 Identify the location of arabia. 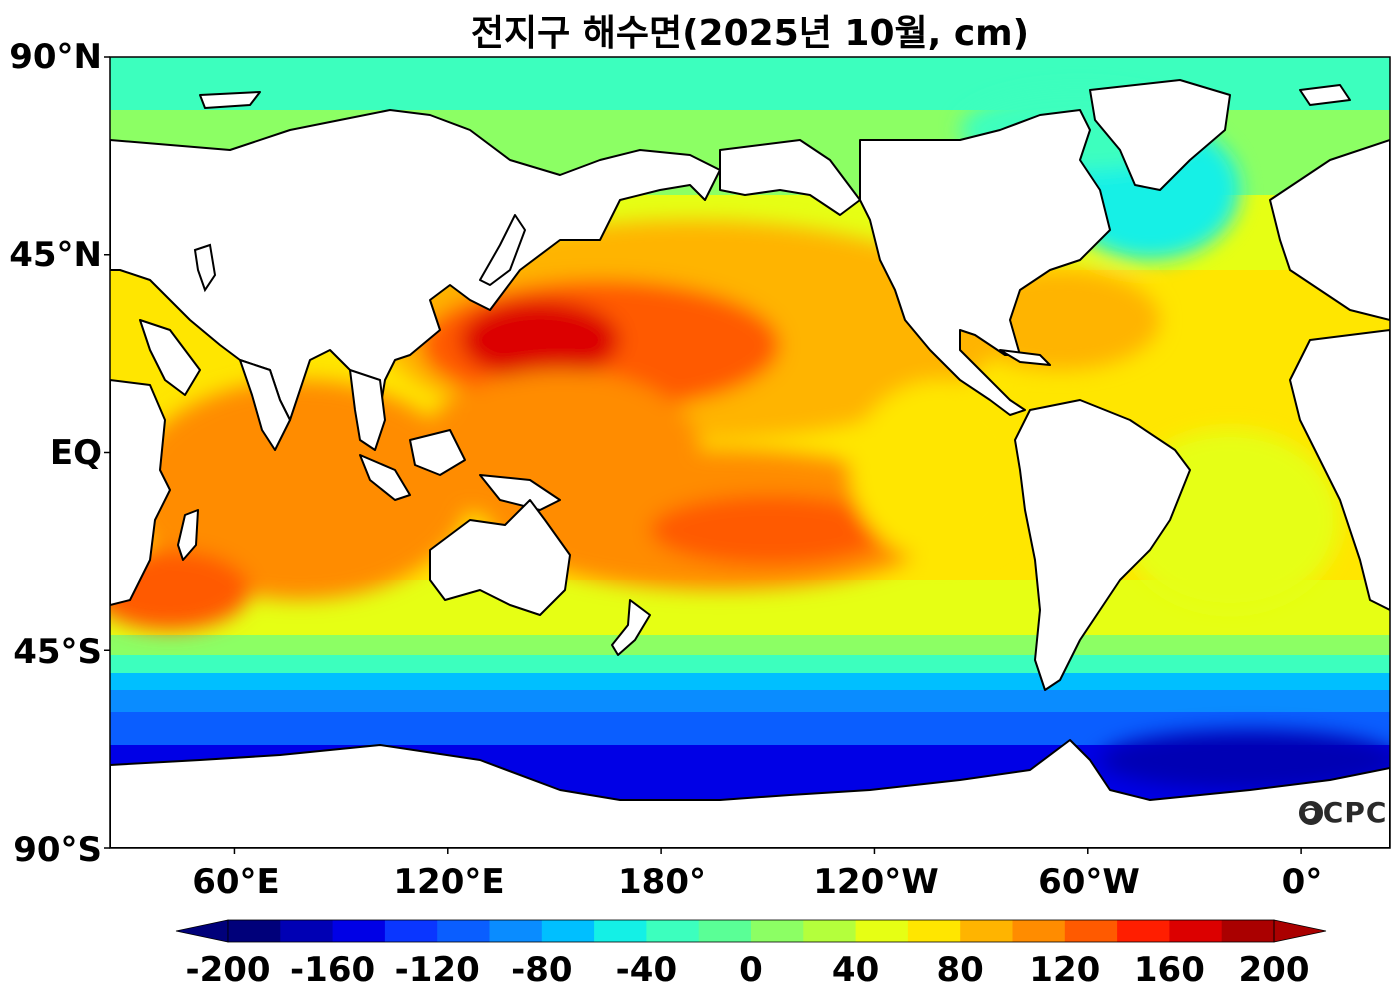
(170, 357).